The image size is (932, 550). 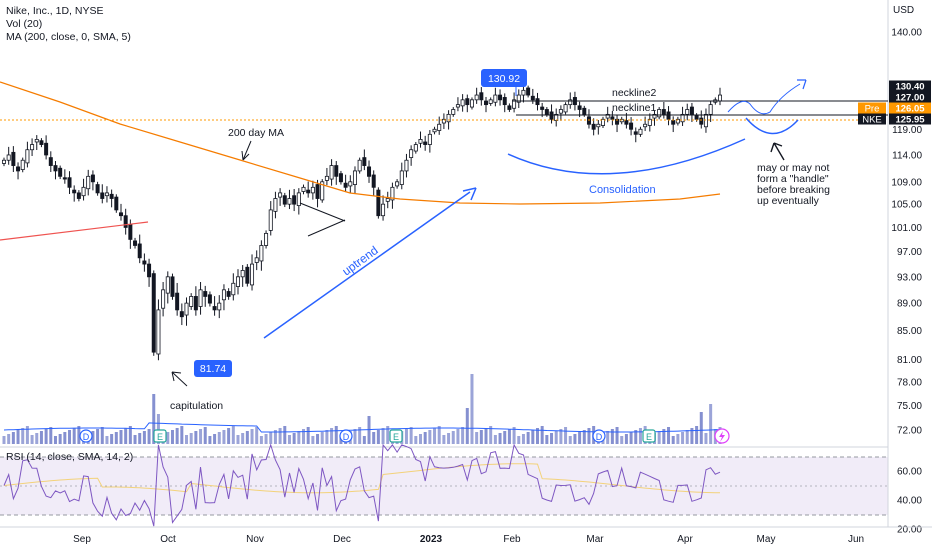 What do you see at coordinates (909, 530) in the screenshot?
I see `rsi-tick-label: 20.00` at bounding box center [909, 530].